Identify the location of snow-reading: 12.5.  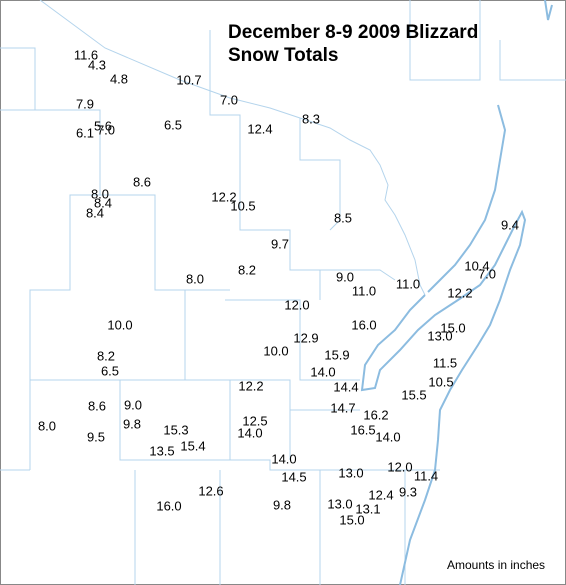
(254, 420).